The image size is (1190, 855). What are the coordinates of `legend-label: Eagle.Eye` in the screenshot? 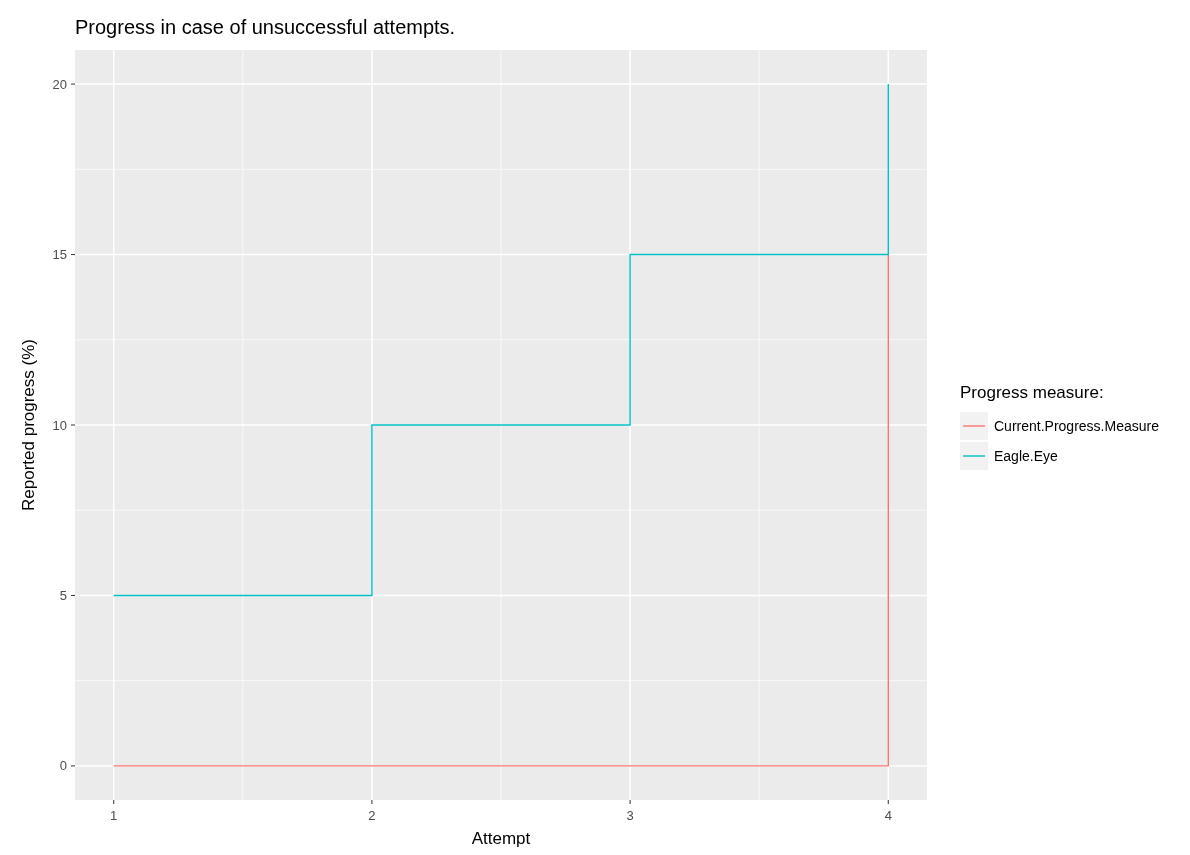 It's located at (1026, 456).